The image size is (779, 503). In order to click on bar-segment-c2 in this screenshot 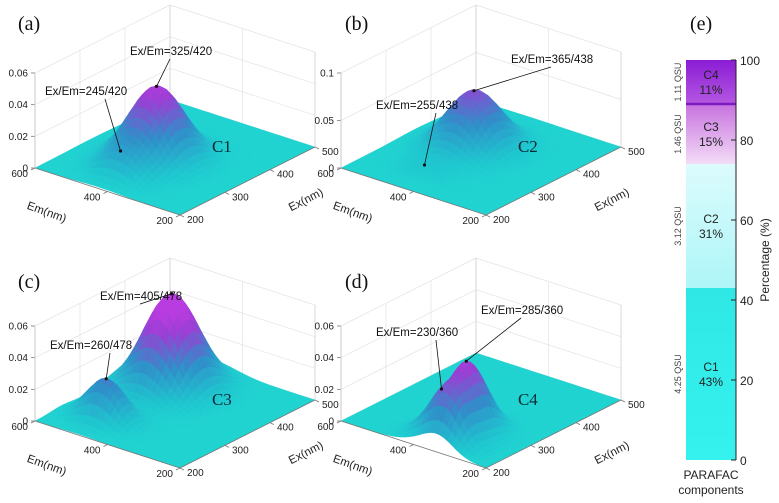, I will do `click(711, 226)`.